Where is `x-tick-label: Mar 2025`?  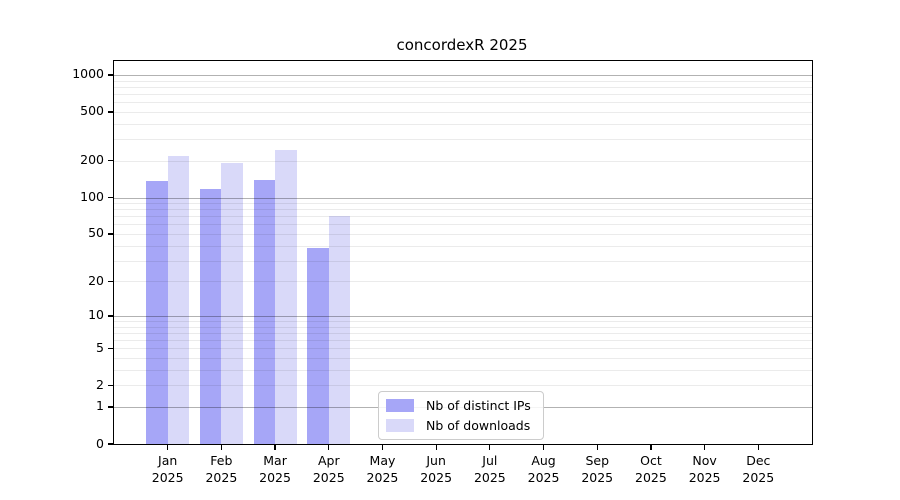
x-tick-label: Mar 2025 is located at coordinates (275, 470).